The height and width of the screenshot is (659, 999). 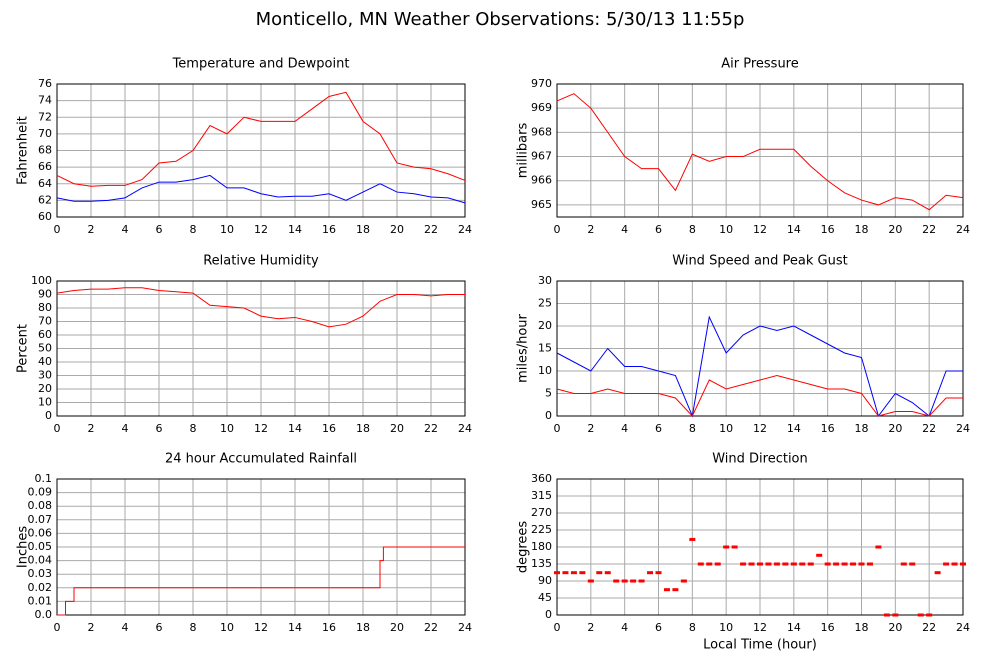 What do you see at coordinates (760, 229) in the screenshot?
I see `x-tick-label: 12` at bounding box center [760, 229].